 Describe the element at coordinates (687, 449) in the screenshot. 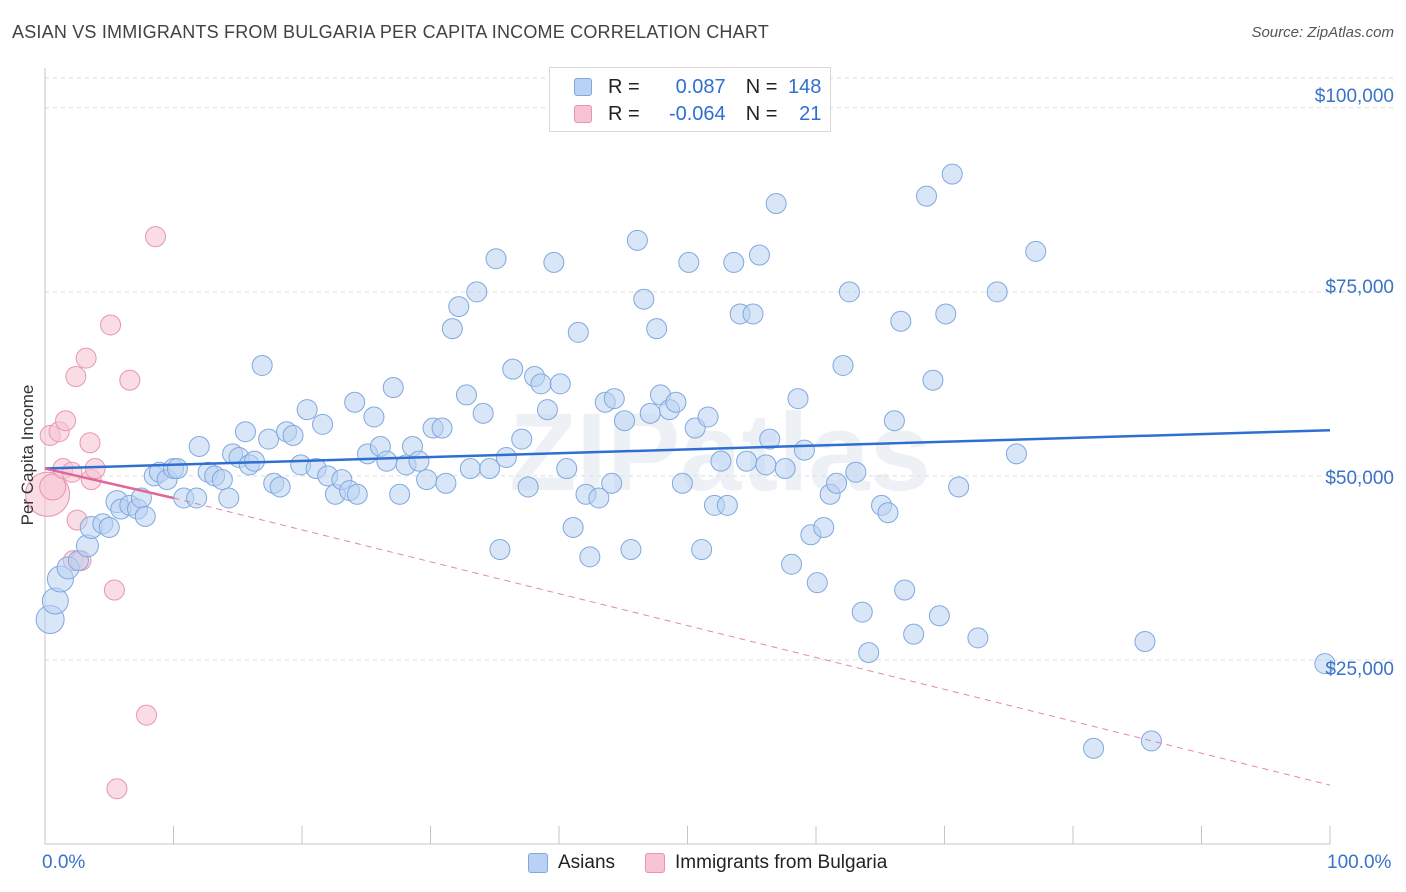

I see `trend-line-asians` at that location.